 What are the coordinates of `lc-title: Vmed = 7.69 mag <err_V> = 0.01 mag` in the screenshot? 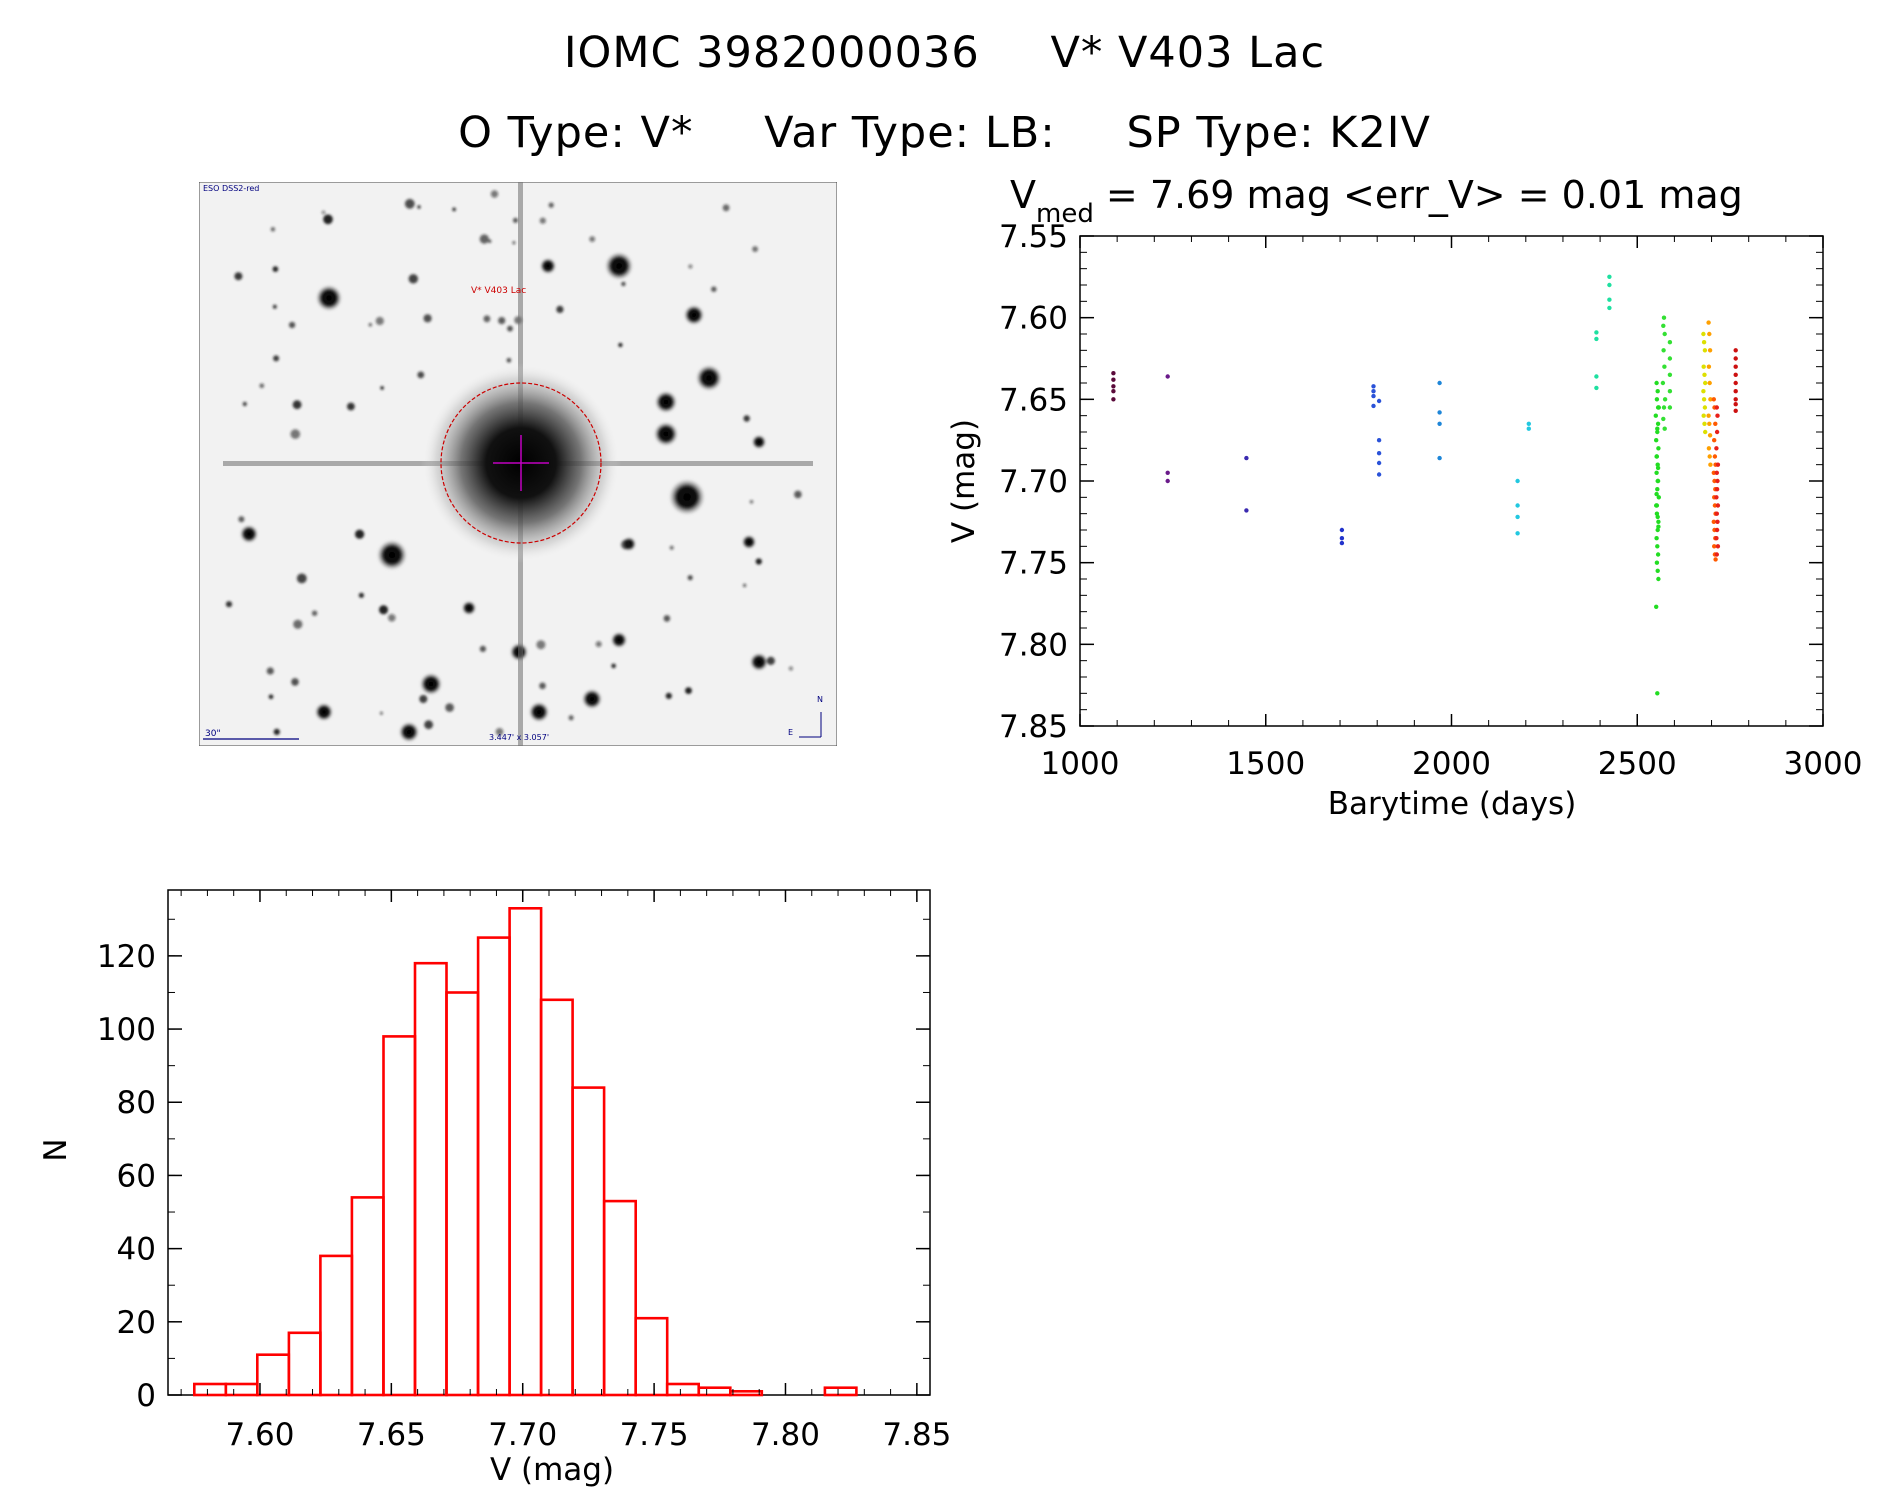 It's located at (1376, 201).